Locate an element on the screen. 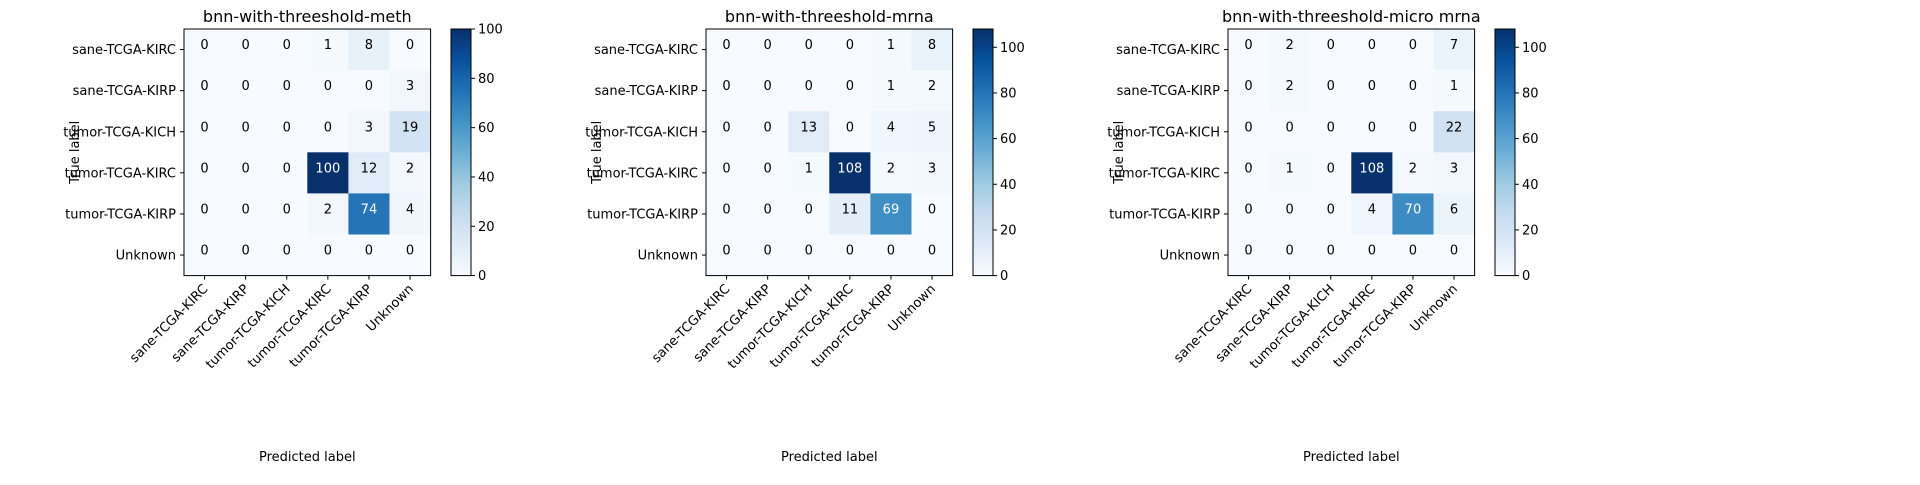  y-tick-label: Unknown is located at coordinates (1190, 256).